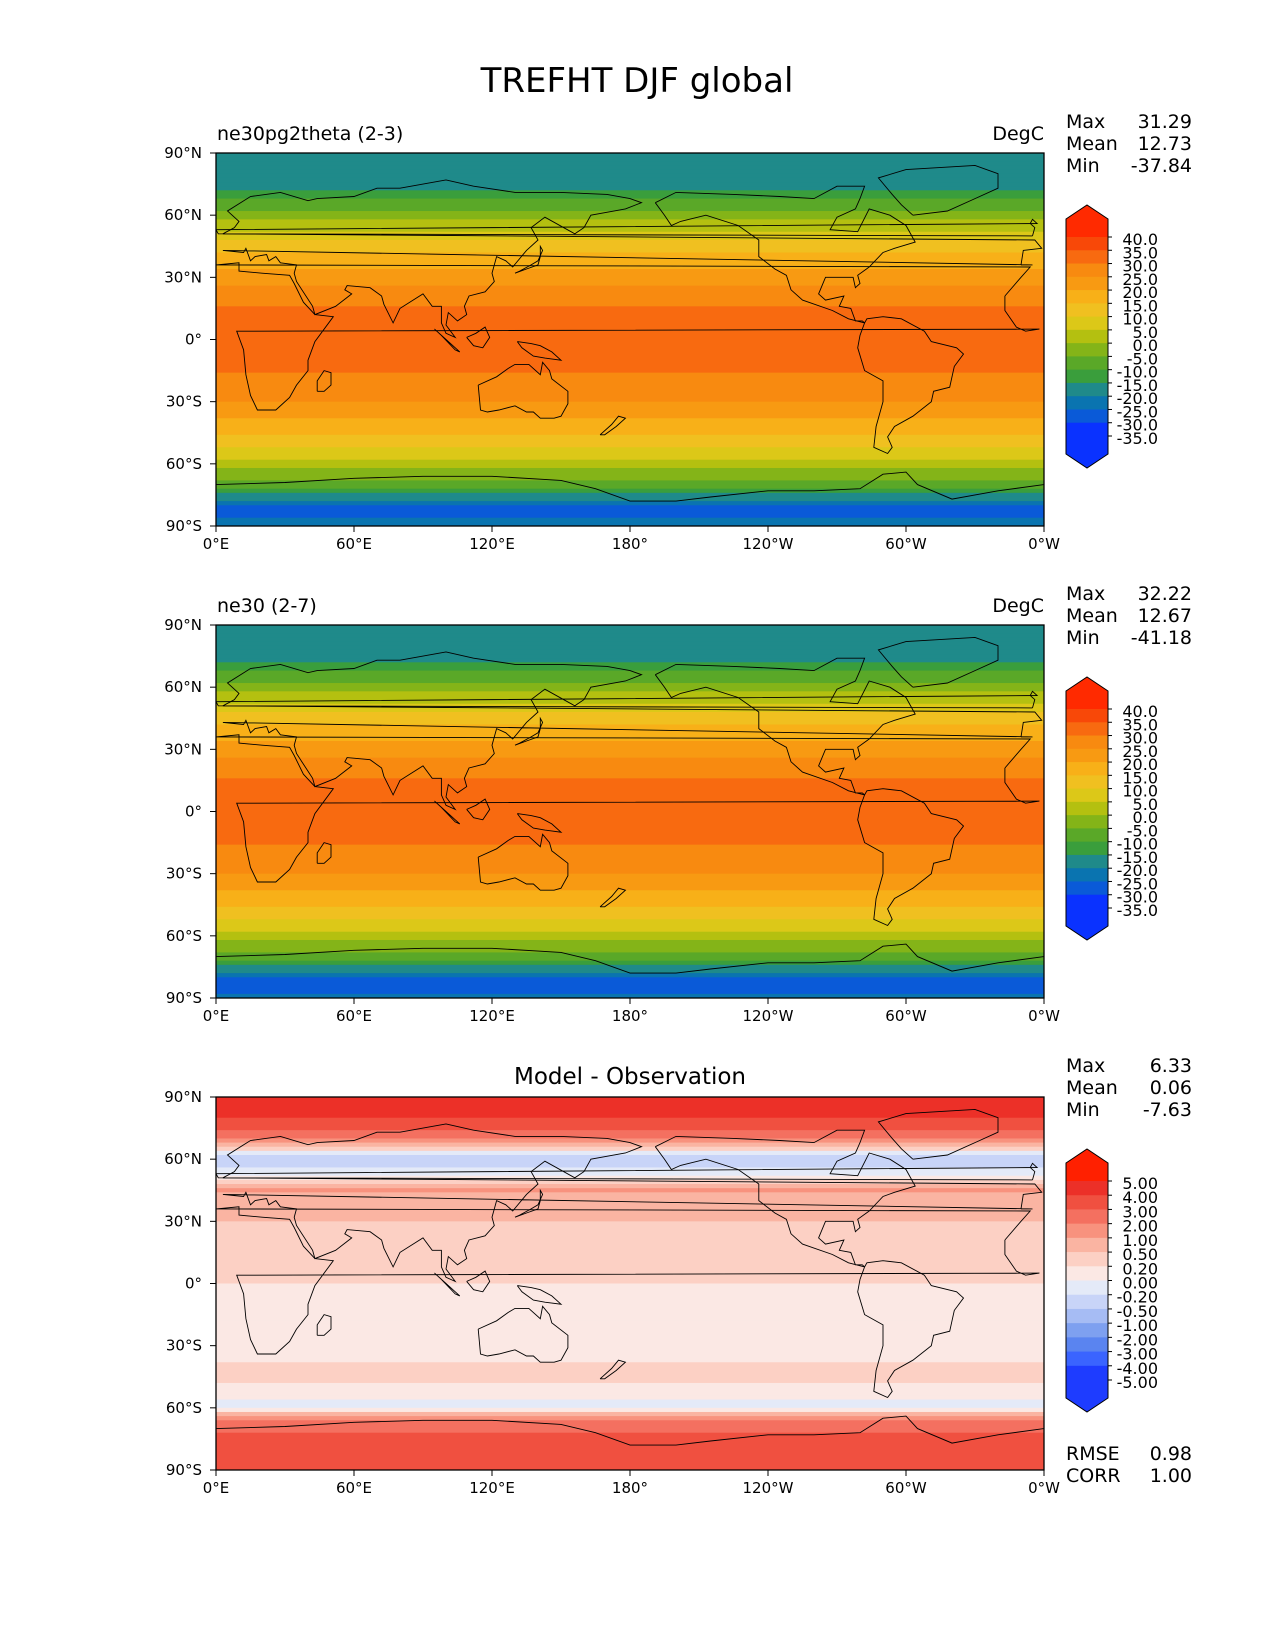 The height and width of the screenshot is (1650, 1275). I want to click on x-tick-label: 60°W, so click(906, 1016).